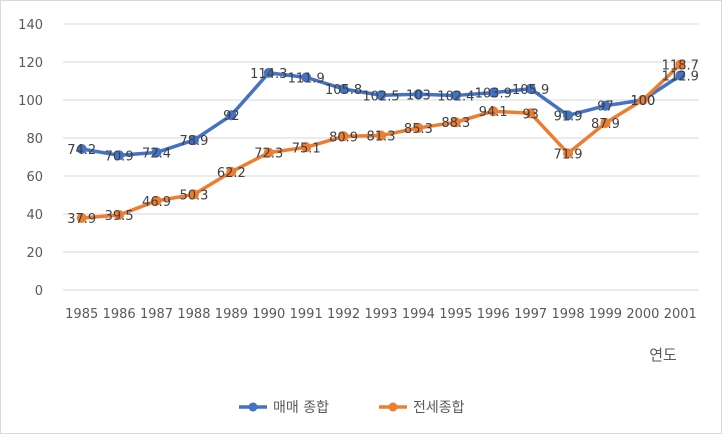  I want to click on legend: 매매 종합 전세종합, so click(352, 408).